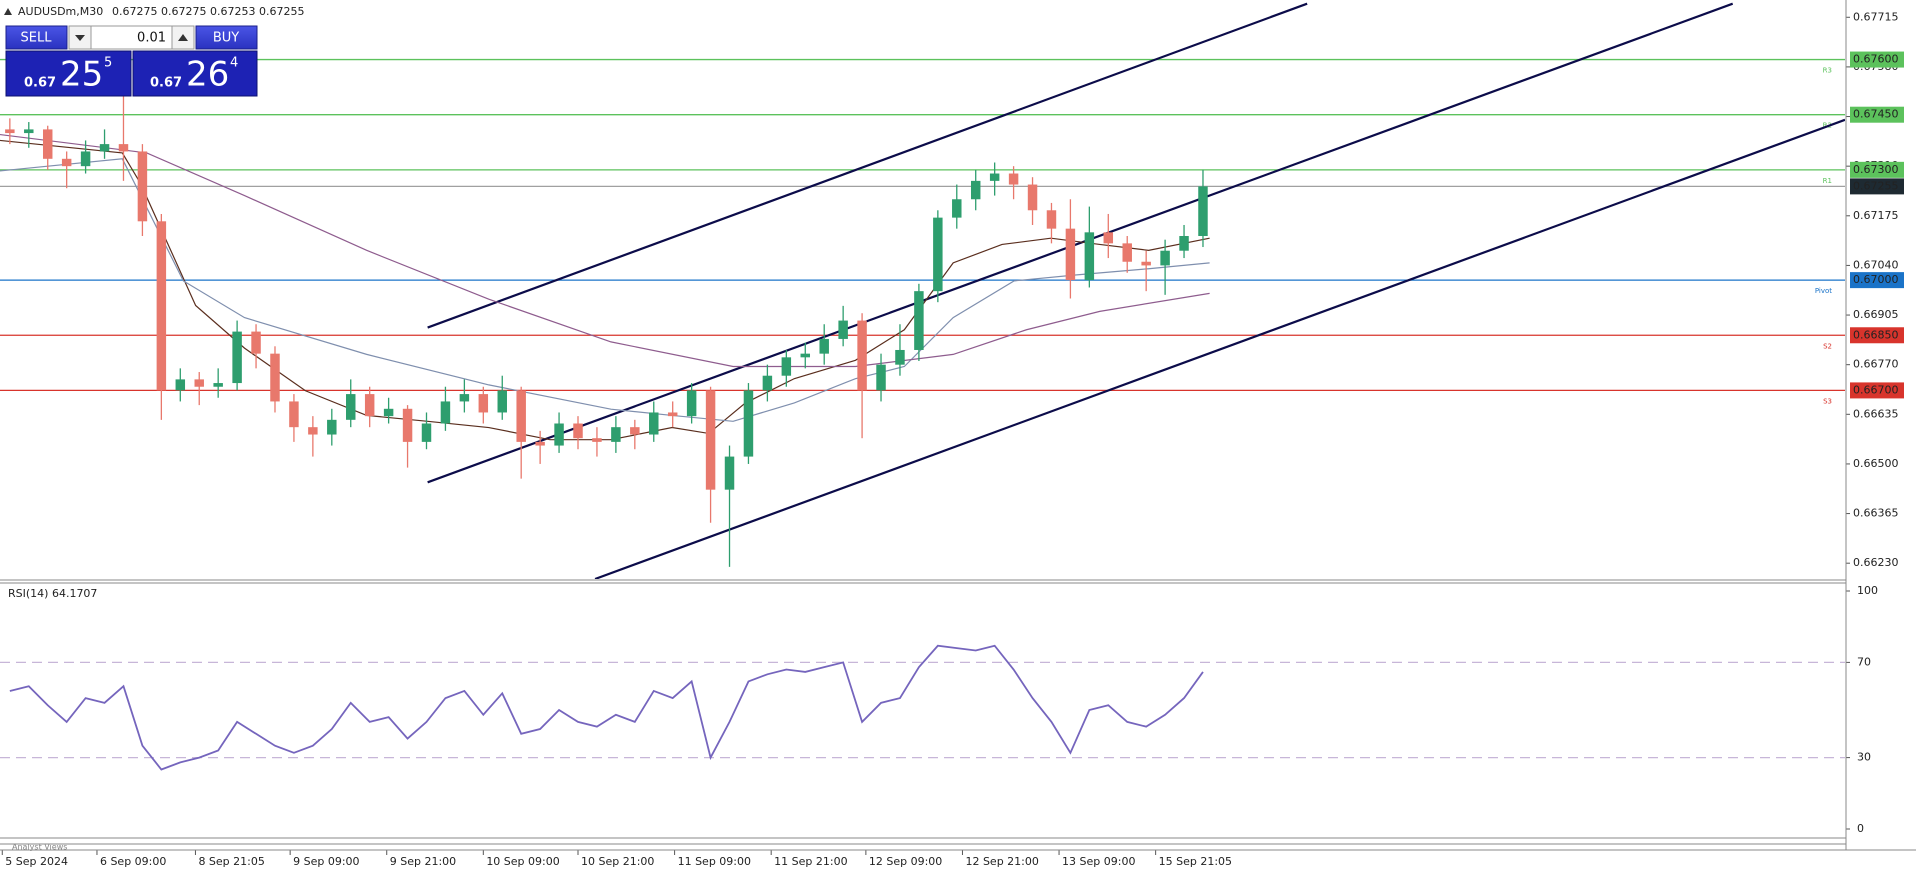 This screenshot has height=874, width=1916. I want to click on x-tick-label: 13 Sep 09:00, so click(1098, 861).